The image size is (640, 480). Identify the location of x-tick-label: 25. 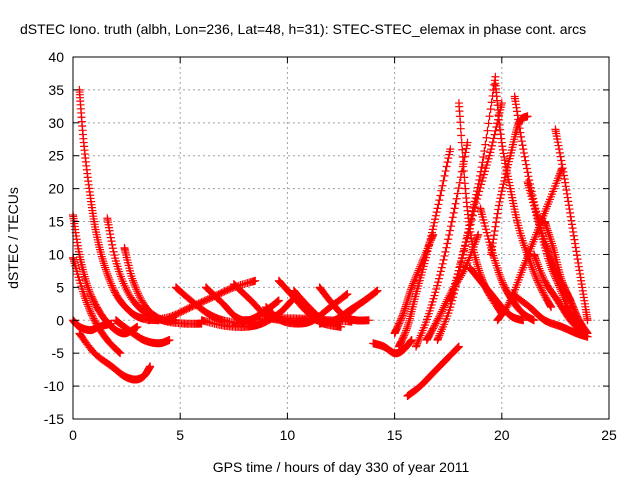
(609, 435).